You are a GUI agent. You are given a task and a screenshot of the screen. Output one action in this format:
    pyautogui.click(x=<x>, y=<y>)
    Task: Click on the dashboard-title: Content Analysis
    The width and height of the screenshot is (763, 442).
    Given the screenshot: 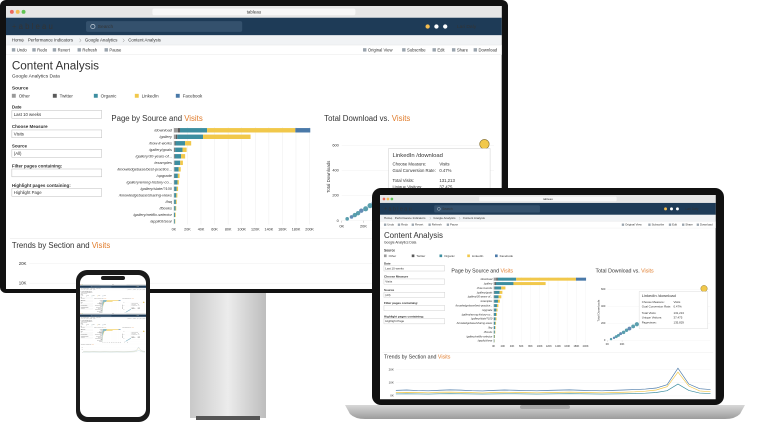 What is the action you would take?
    pyautogui.click(x=55, y=66)
    